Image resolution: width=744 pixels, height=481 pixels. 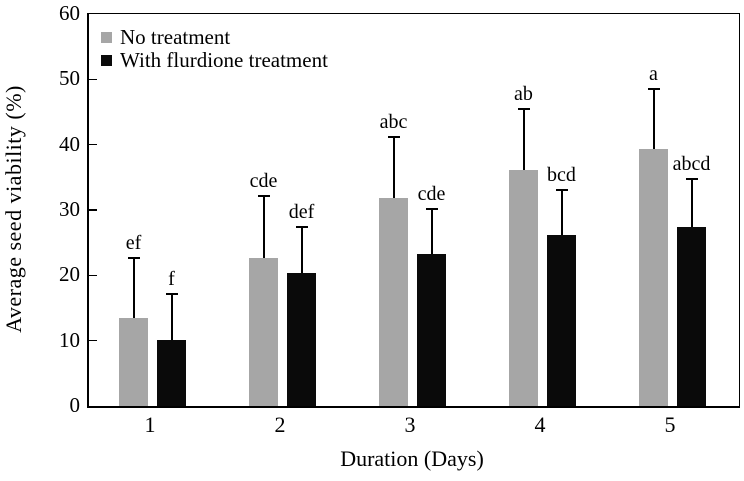 I want to click on legend-item-with-flurdione-treatment: With flurdione treatment, so click(x=214, y=60).